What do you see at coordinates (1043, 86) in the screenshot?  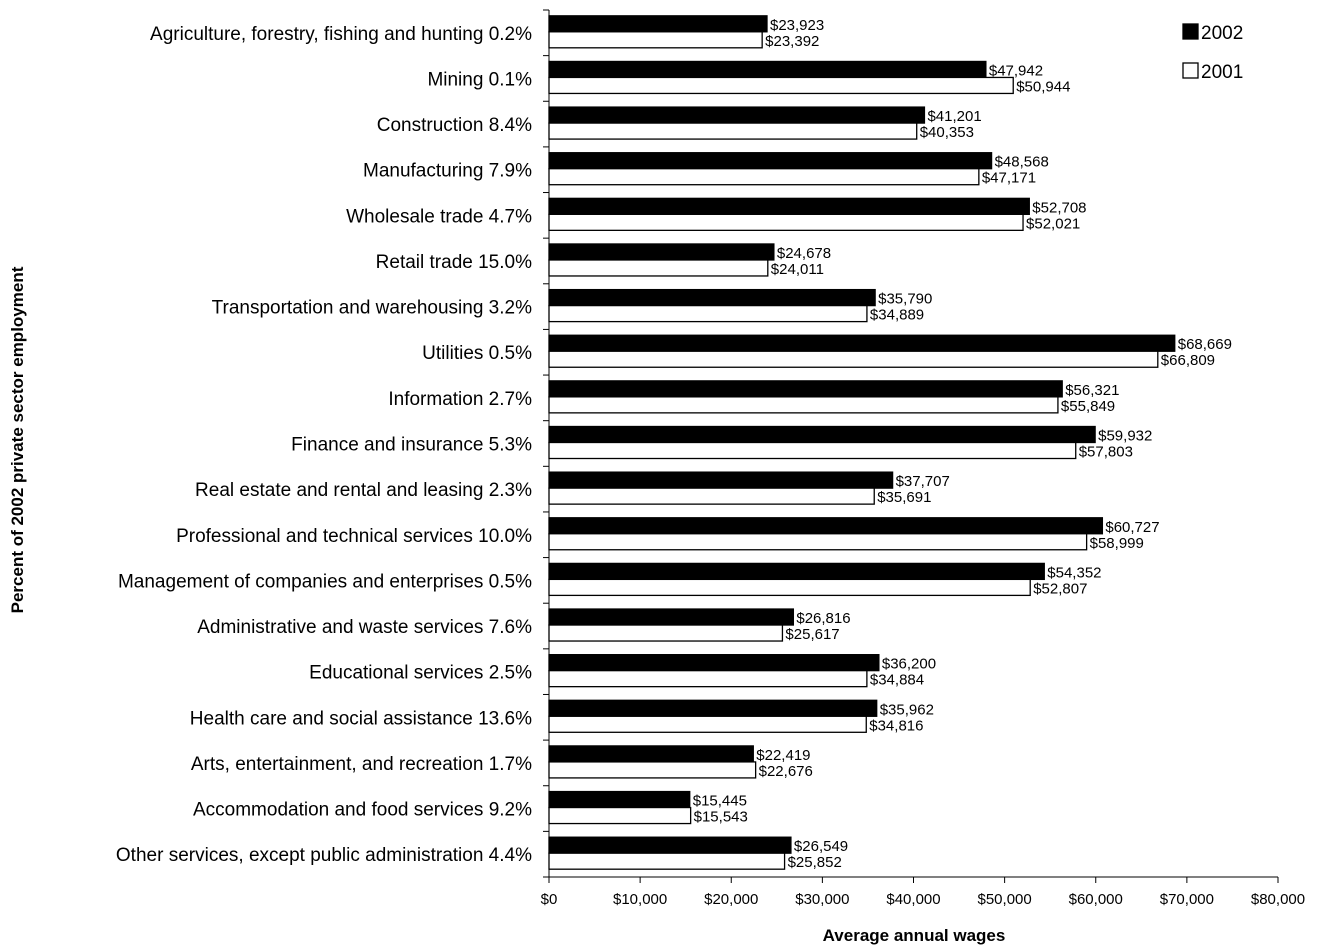 I see `data-label-2001: $50,944` at bounding box center [1043, 86].